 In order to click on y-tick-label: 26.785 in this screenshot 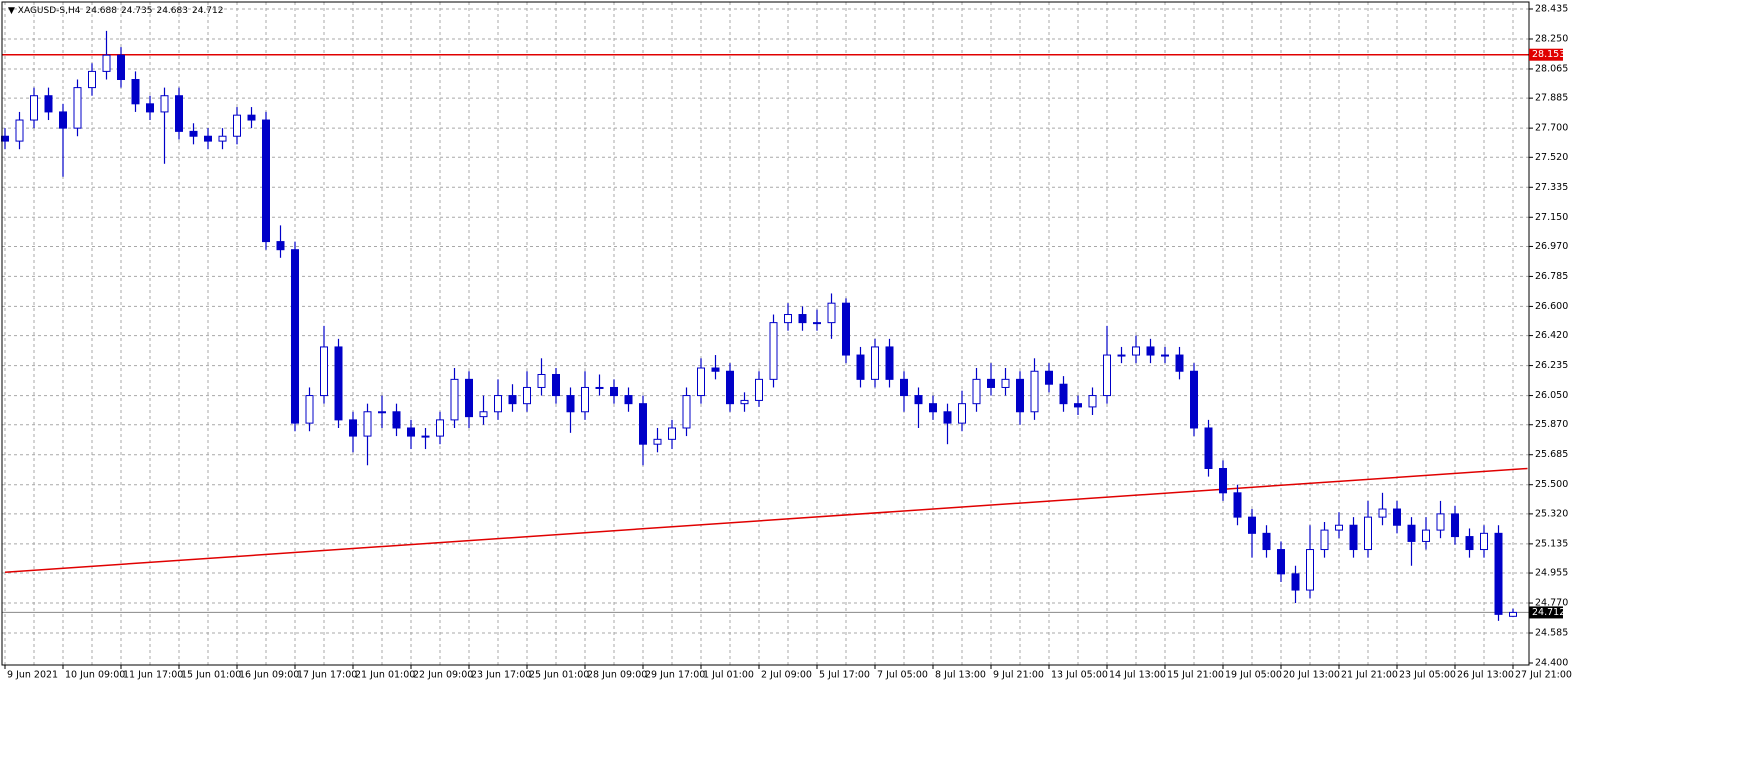, I will do `click(1551, 276)`.